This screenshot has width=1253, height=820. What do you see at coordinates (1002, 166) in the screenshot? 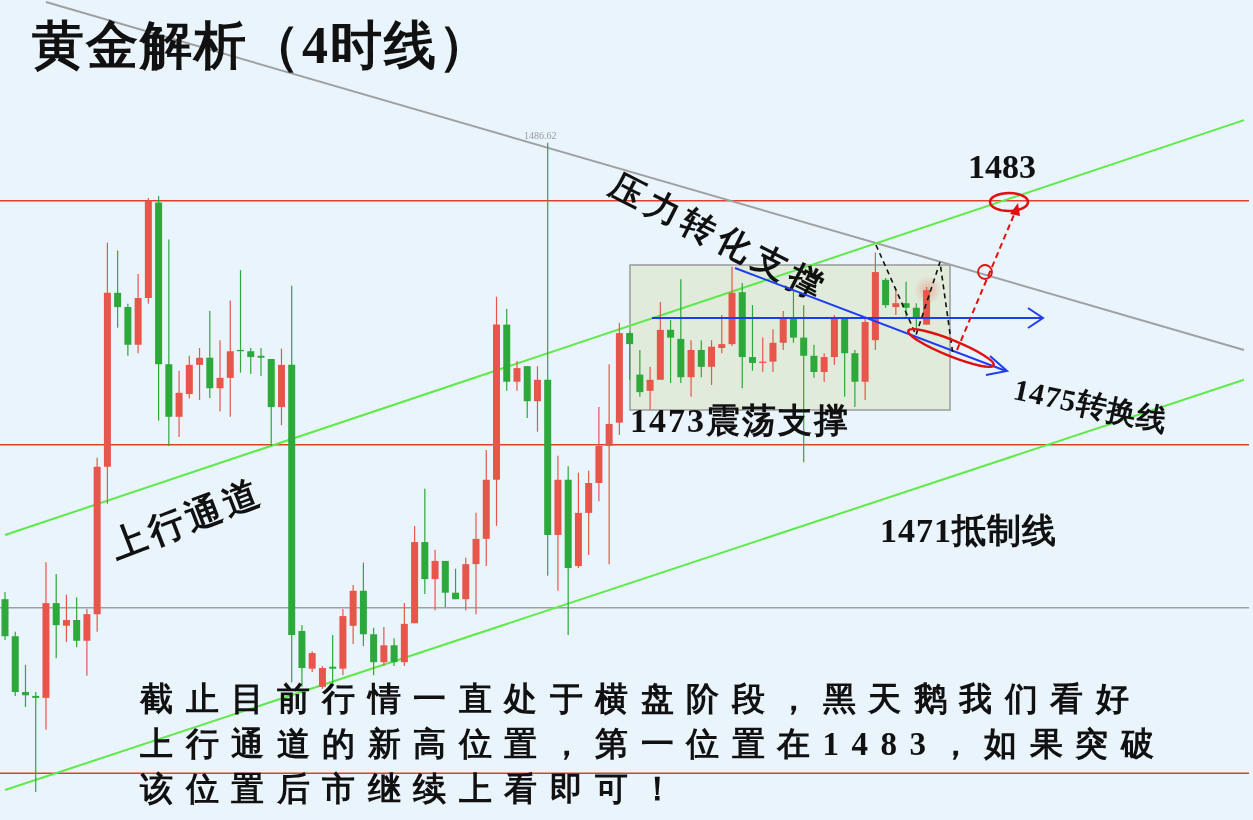
I see `annotation: 1483` at bounding box center [1002, 166].